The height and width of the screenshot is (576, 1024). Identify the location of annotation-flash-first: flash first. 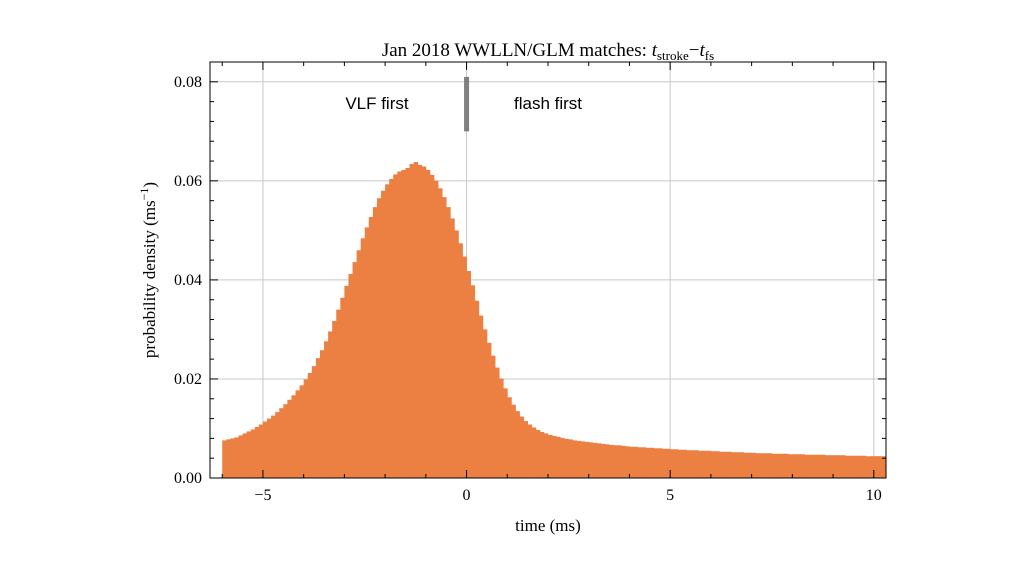
(548, 103).